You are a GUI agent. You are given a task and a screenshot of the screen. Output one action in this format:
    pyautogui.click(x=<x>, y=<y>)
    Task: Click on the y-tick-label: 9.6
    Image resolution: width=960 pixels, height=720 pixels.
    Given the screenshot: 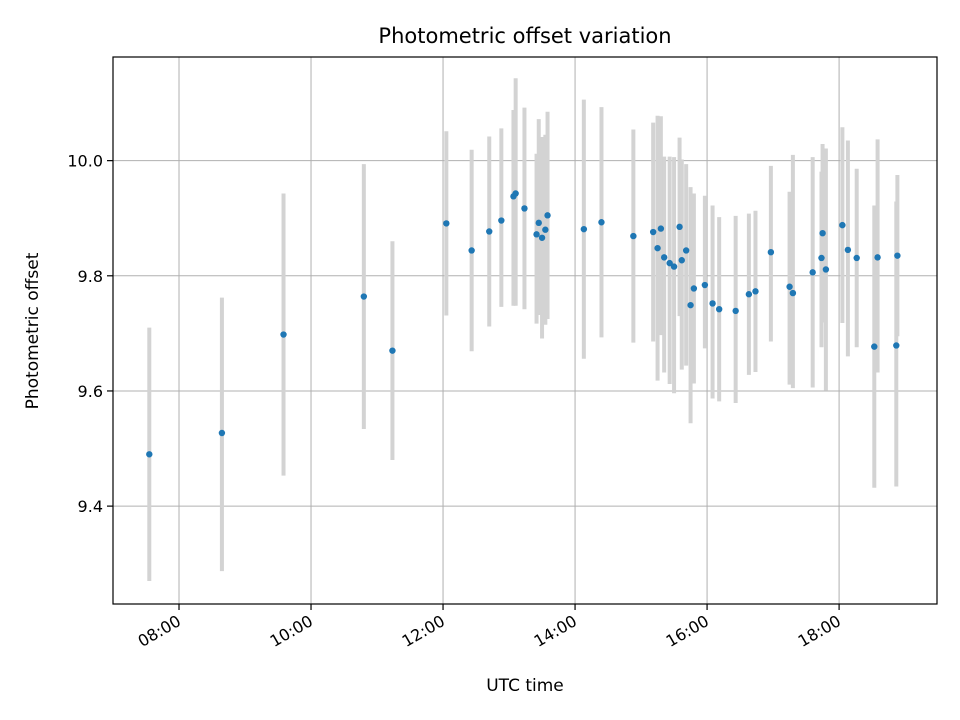 What is the action you would take?
    pyautogui.click(x=90, y=391)
    